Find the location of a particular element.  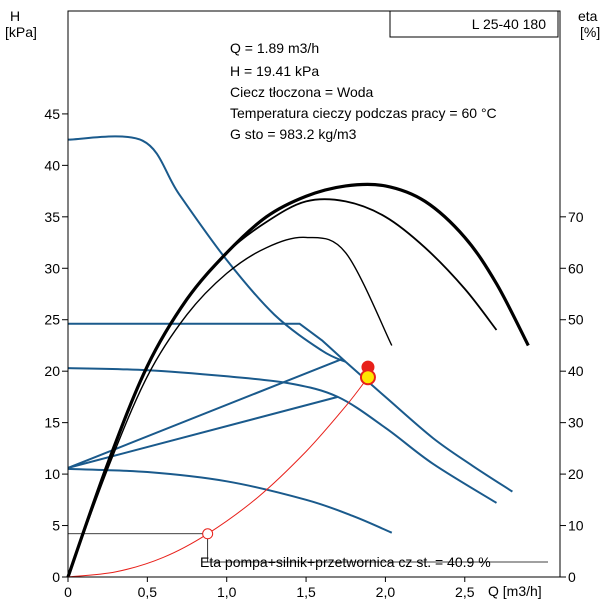

y-right-tick-label: 30 is located at coordinates (576, 423).